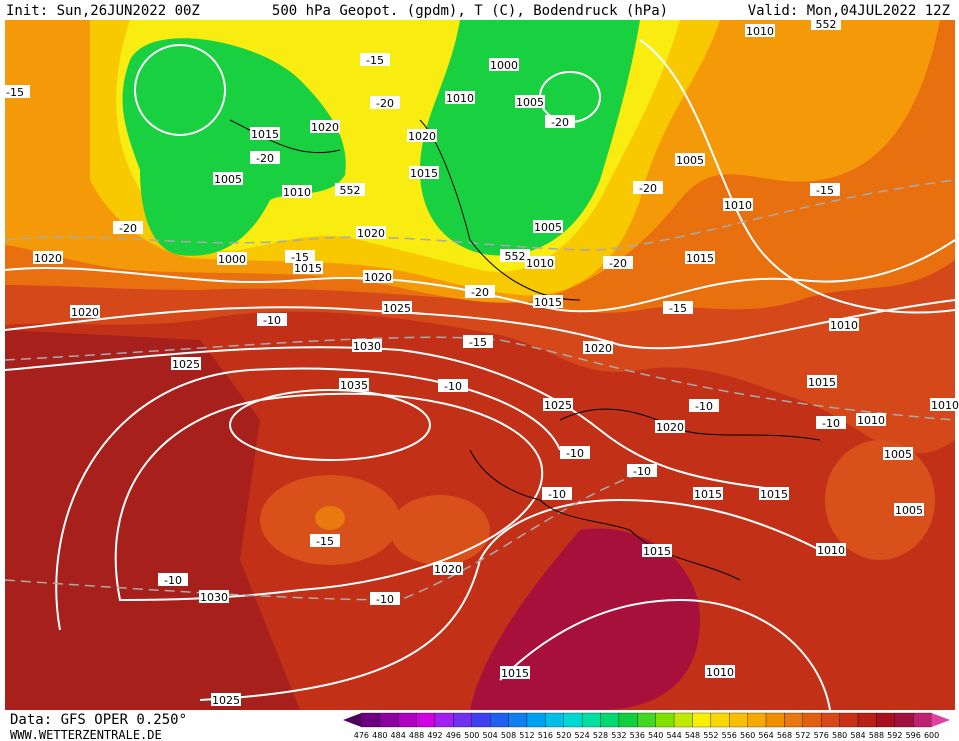  I want to click on colorbar-label: 512, so click(526, 735).